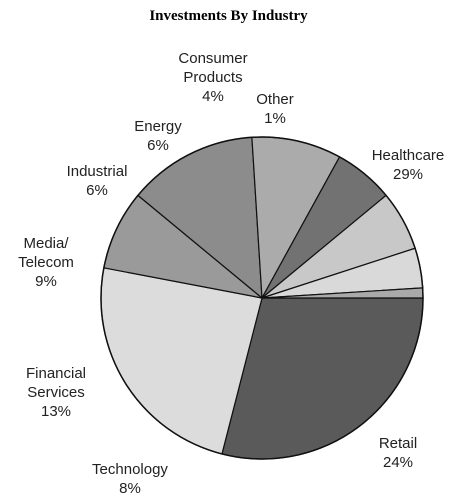 This screenshot has height=501, width=457. What do you see at coordinates (97, 181) in the screenshot?
I see `slice-label-industrial: Industrial 6%` at bounding box center [97, 181].